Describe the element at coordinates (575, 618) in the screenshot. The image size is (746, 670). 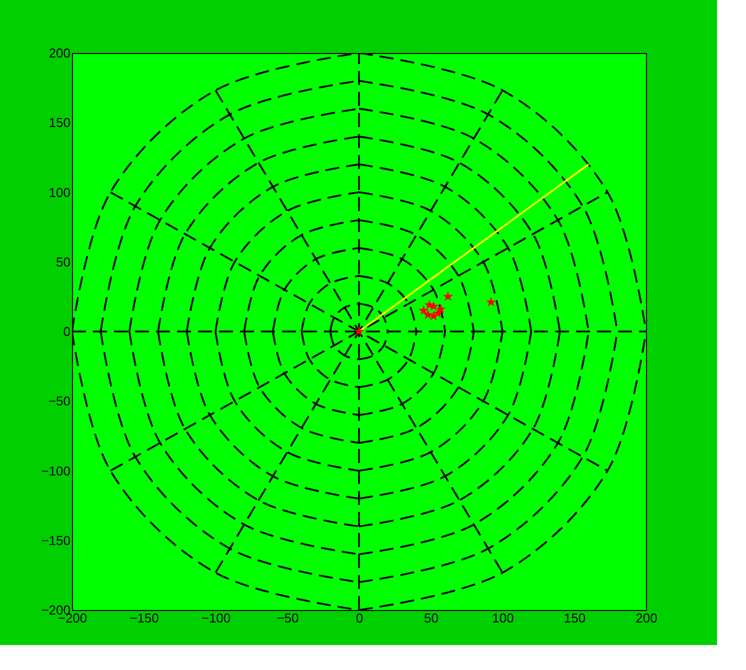
I see `x-tick-label: 150` at that location.